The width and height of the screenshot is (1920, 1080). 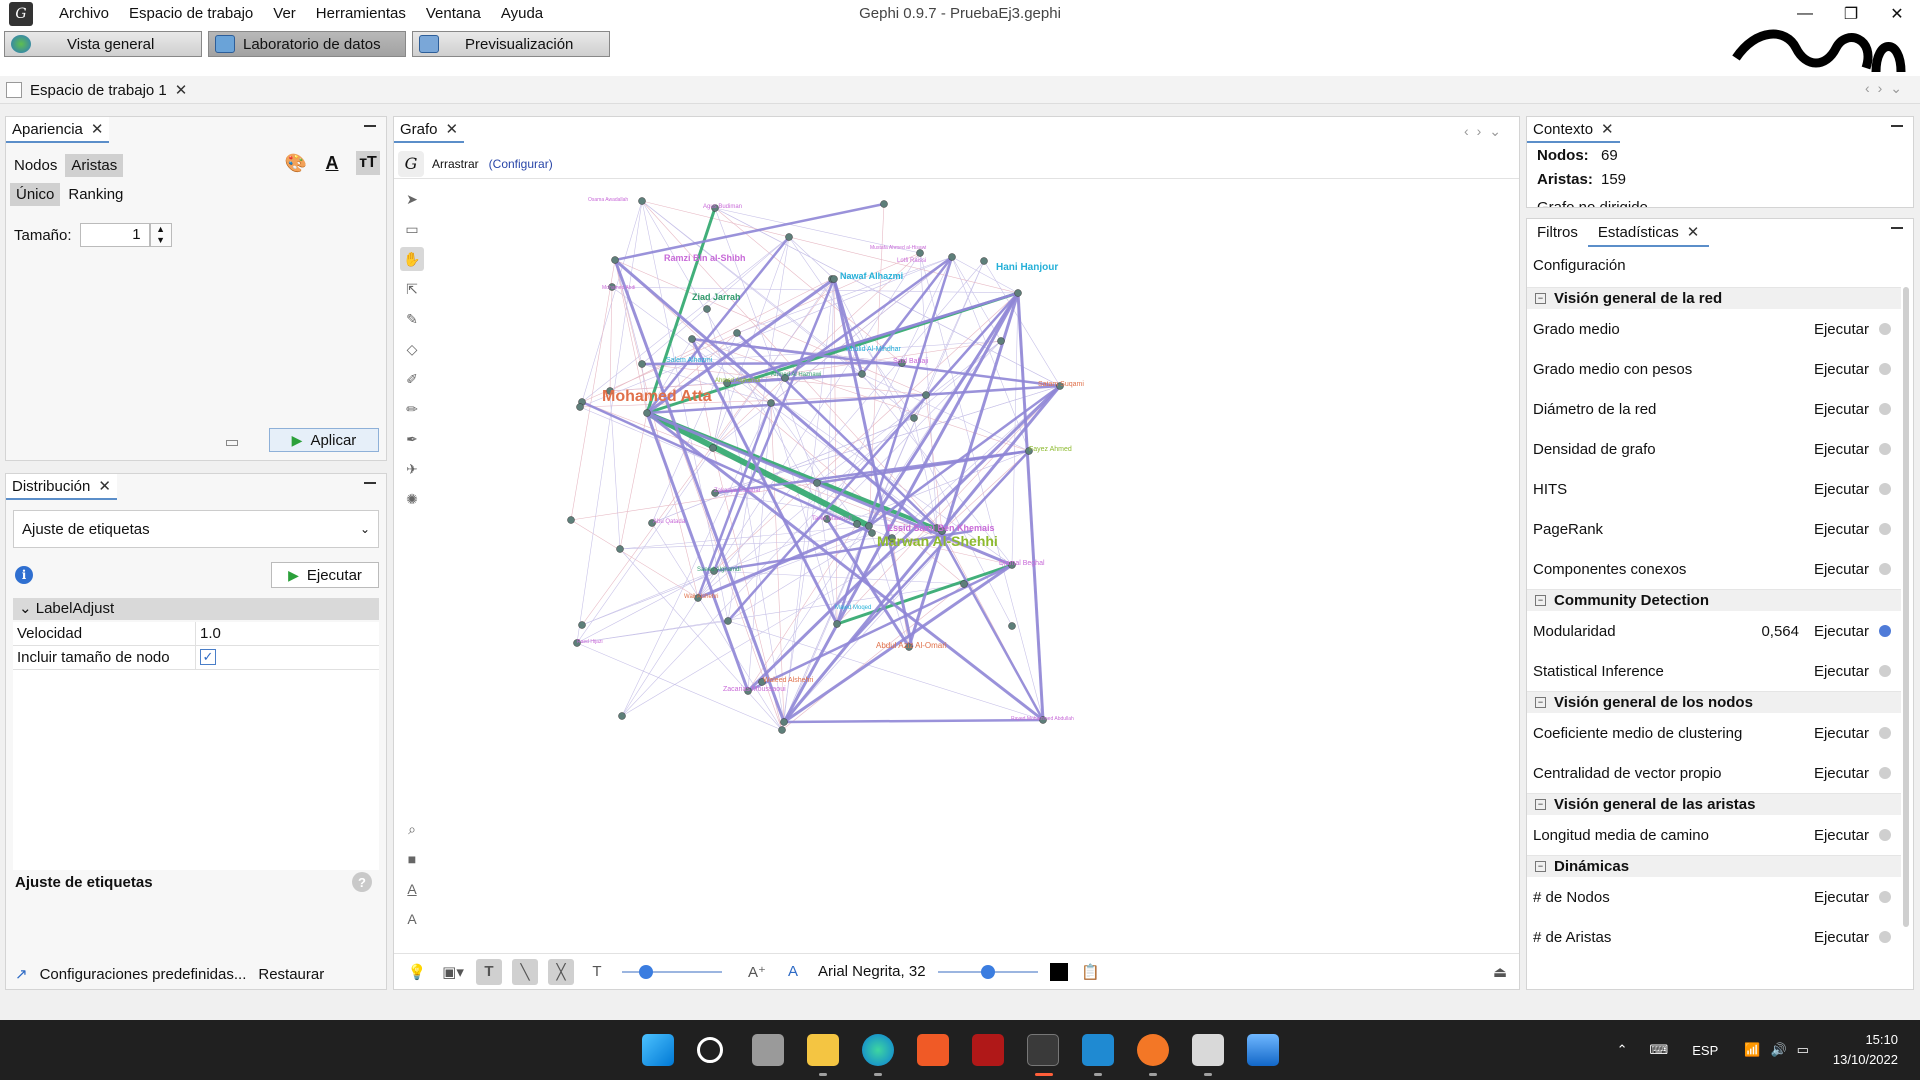 I want to click on zoom-icon: ⌕, so click(x=412, y=828).